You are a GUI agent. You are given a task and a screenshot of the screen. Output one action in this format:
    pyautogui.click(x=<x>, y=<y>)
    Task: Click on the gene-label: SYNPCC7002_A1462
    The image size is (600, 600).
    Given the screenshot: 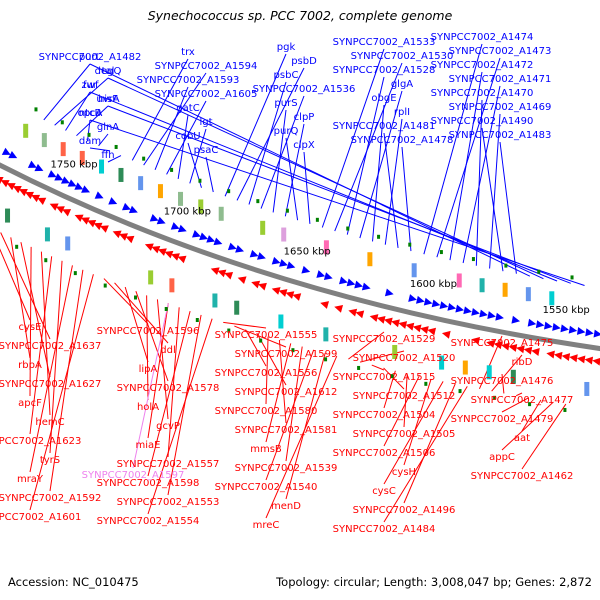 What is the action you would take?
    pyautogui.click(x=522, y=476)
    